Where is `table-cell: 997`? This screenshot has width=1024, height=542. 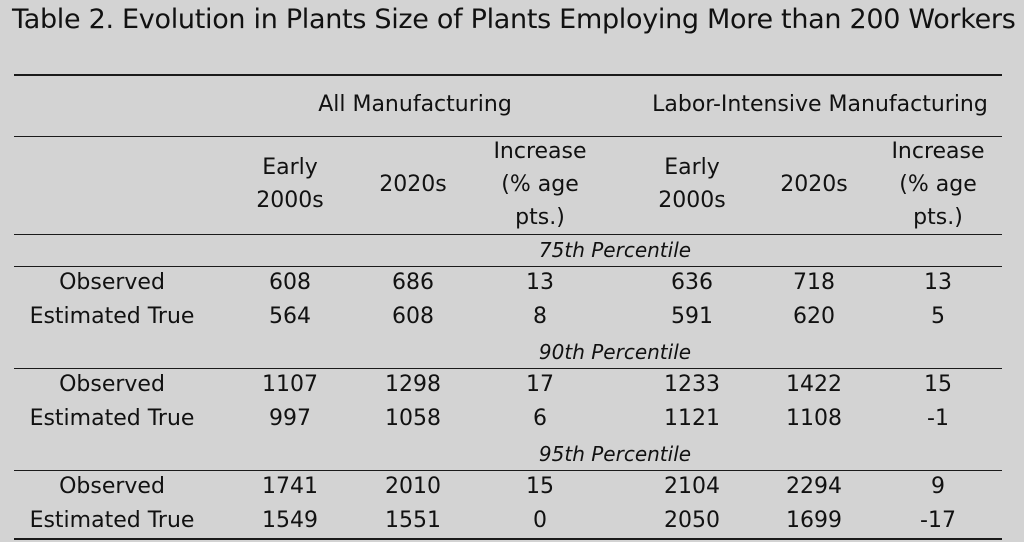 table-cell: 997 is located at coordinates (290, 418).